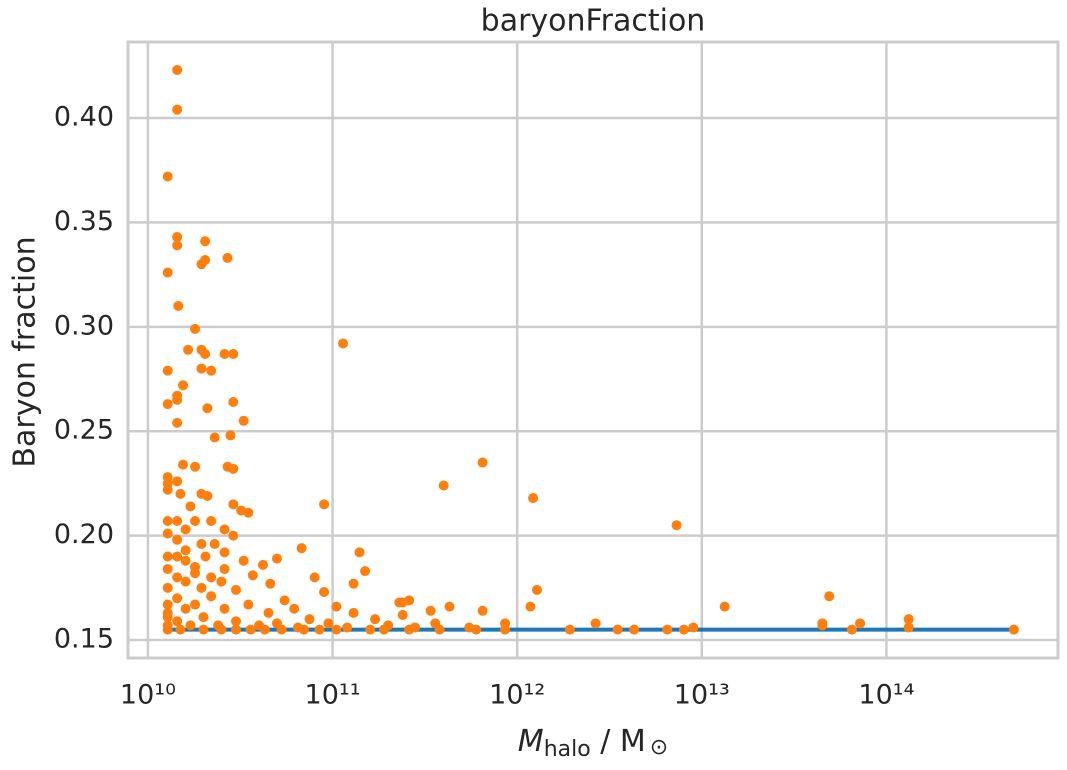 The height and width of the screenshot is (770, 1067). Describe the element at coordinates (148, 695) in the screenshot. I see `x-tick-label: 10¹⁰` at that location.